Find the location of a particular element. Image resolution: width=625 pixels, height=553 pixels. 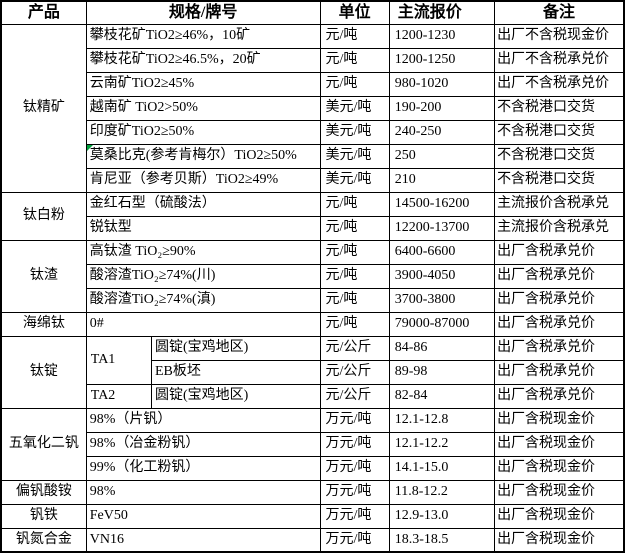

table-row: 锐钛型 元/吨 12200-13700 主流报价含税承兑 is located at coordinates (313, 228).